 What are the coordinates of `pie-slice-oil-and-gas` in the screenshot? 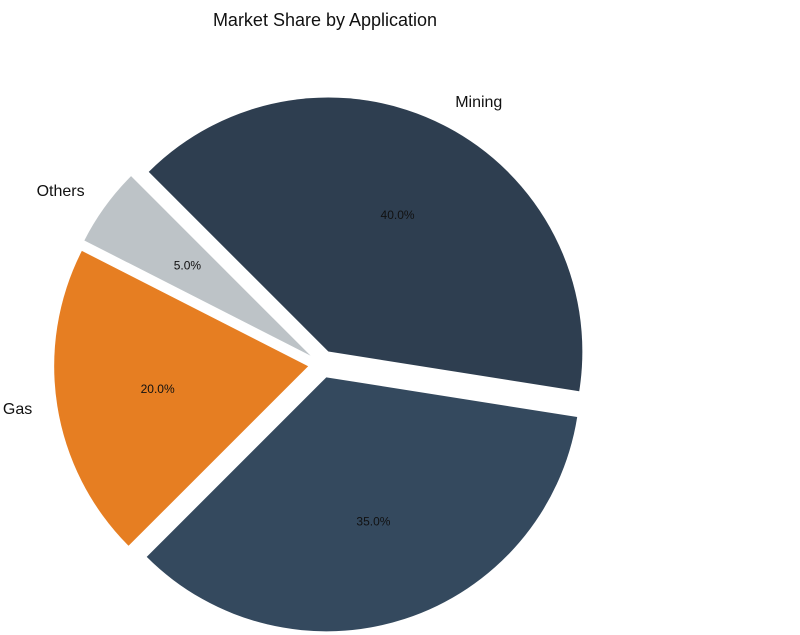 It's located at (181, 398).